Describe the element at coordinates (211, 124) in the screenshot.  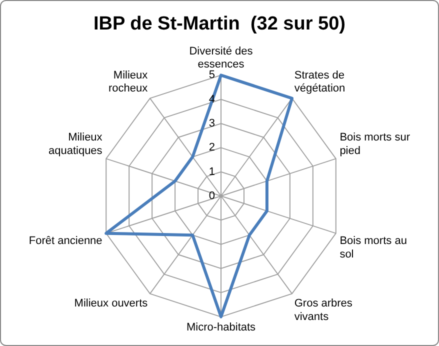
I see `y-tick-label: 3` at that location.